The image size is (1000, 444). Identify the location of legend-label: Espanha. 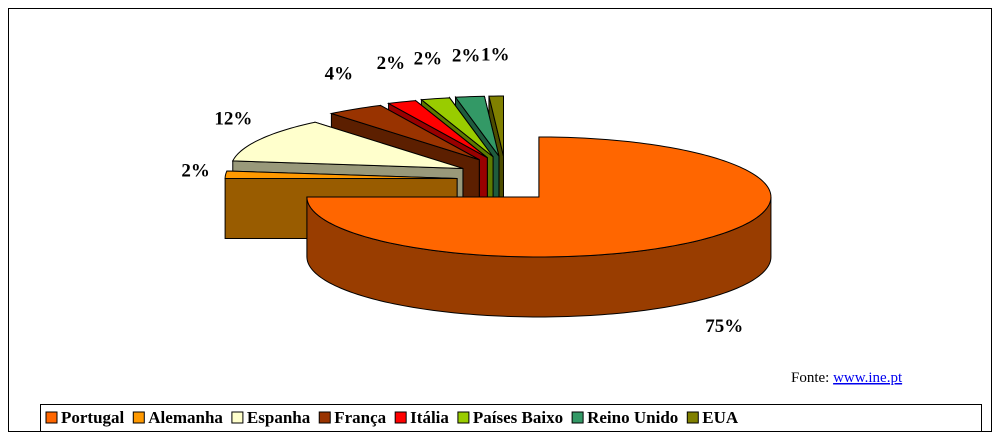
(279, 417).